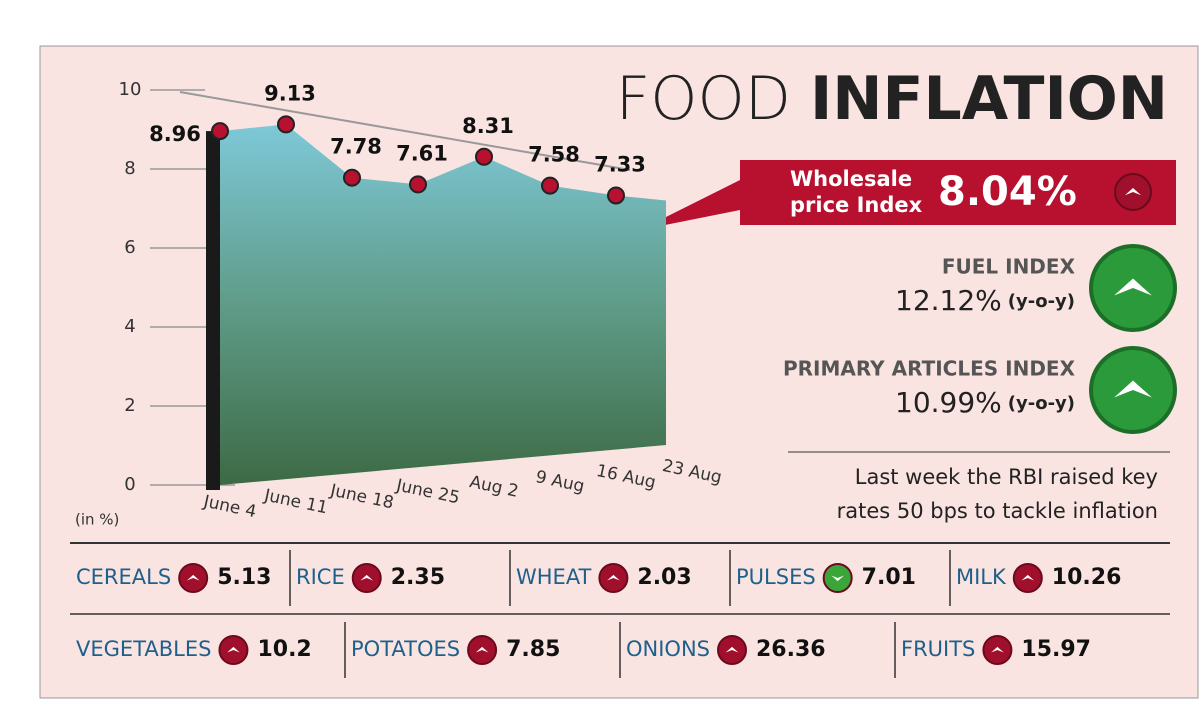 This screenshot has height=701, width=1200. I want to click on commodity-value: 2.35, so click(418, 577).